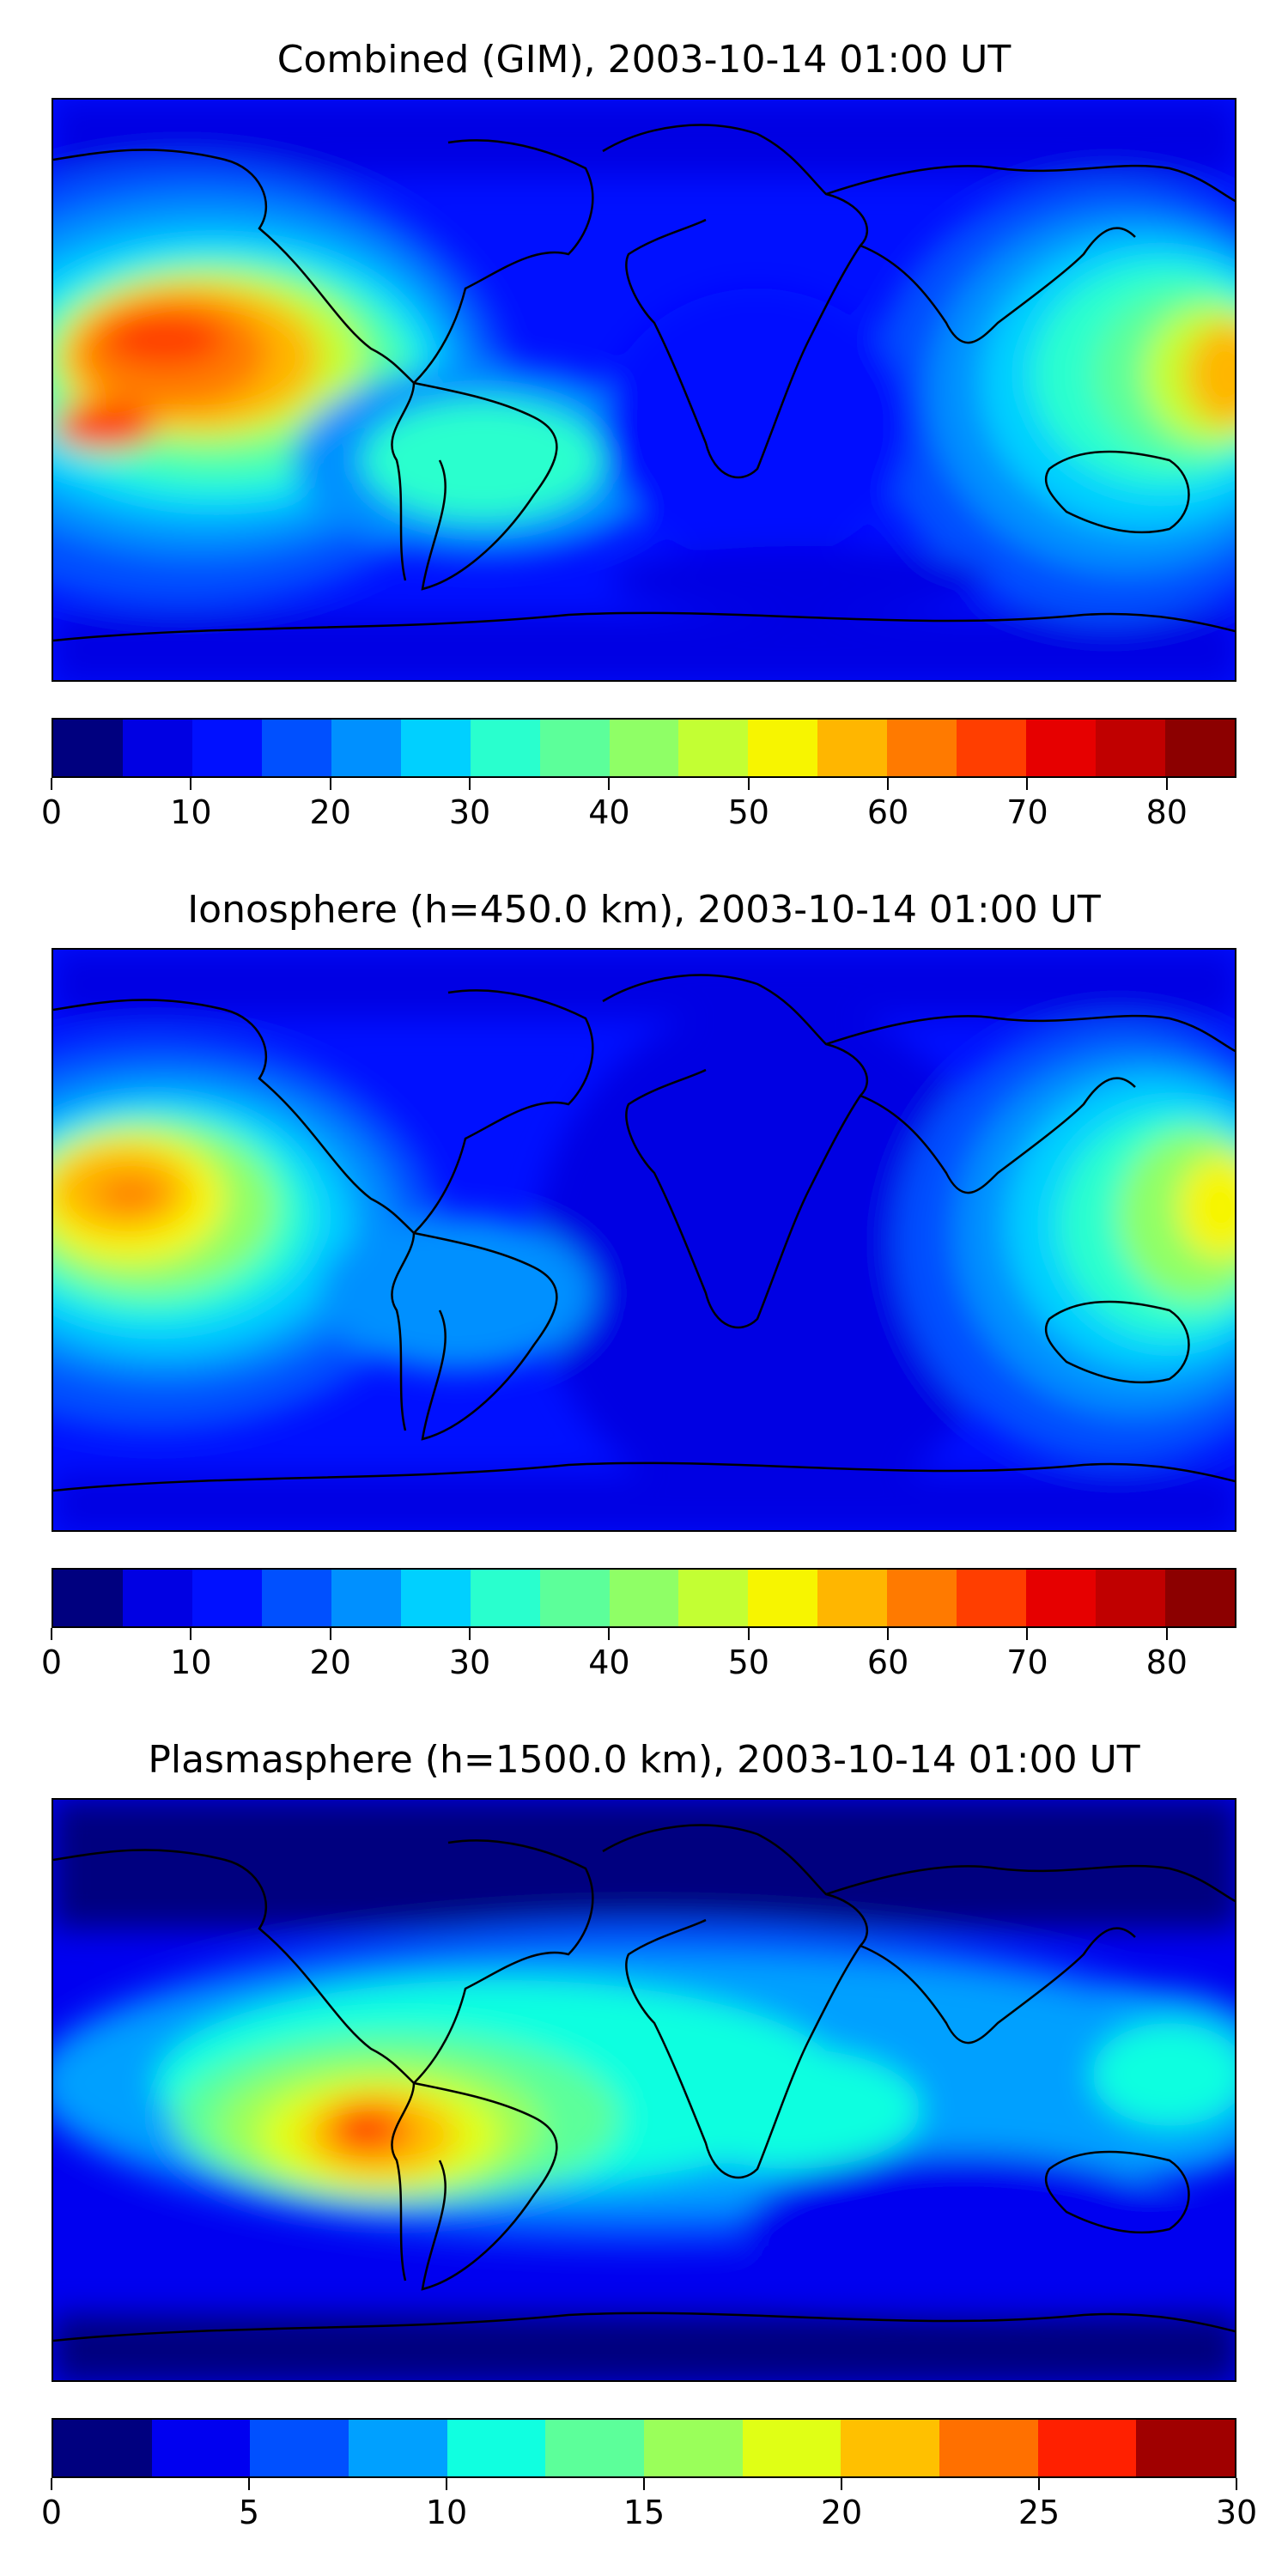 This screenshot has height=2576, width=1288. Describe the element at coordinates (249, 2513) in the screenshot. I see `colorbar-tick-label: 5` at that location.